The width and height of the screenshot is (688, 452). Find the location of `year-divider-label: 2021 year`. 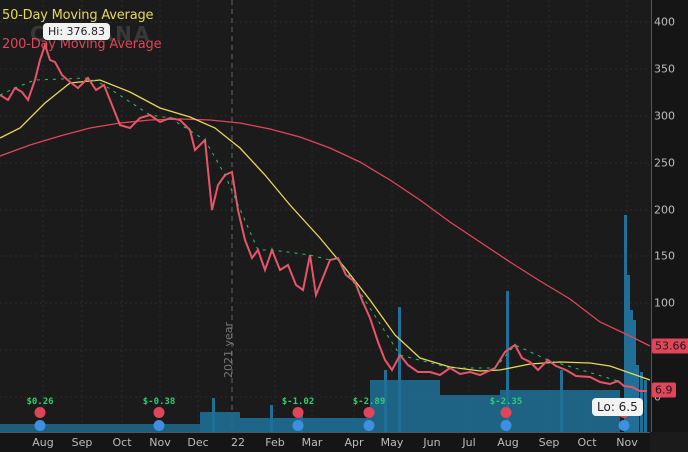

year-divider-label: 2021 year is located at coordinates (228, 349).